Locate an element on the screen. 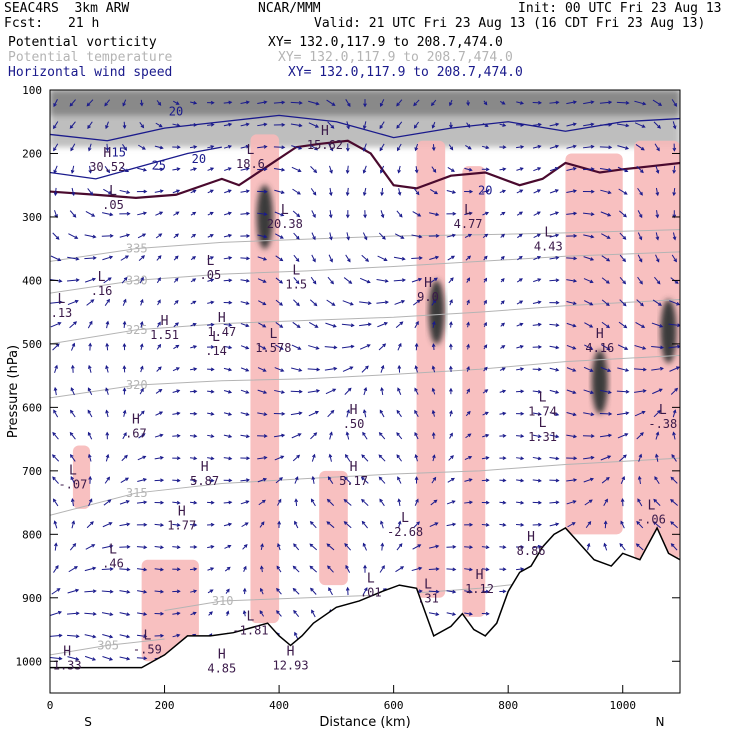  extremum-value: 1.31 is located at coordinates (542, 437).